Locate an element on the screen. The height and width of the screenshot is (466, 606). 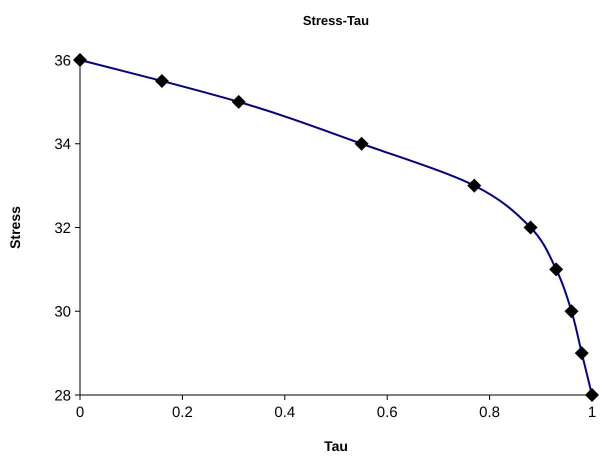
y-tick-label: 30 is located at coordinates (62, 312).